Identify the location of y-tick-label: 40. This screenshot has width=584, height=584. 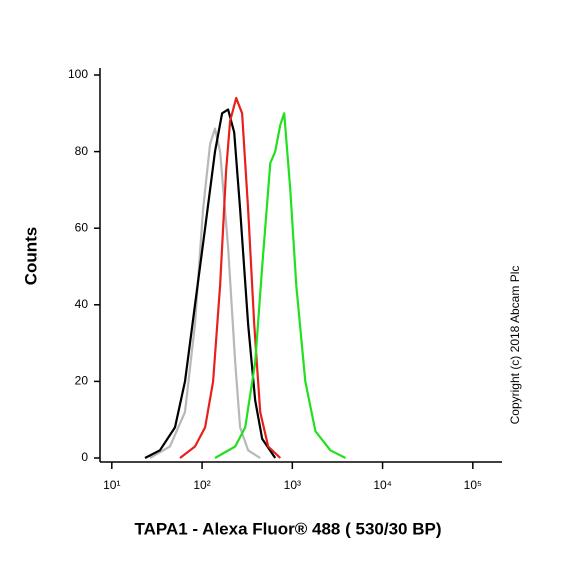
(82, 304).